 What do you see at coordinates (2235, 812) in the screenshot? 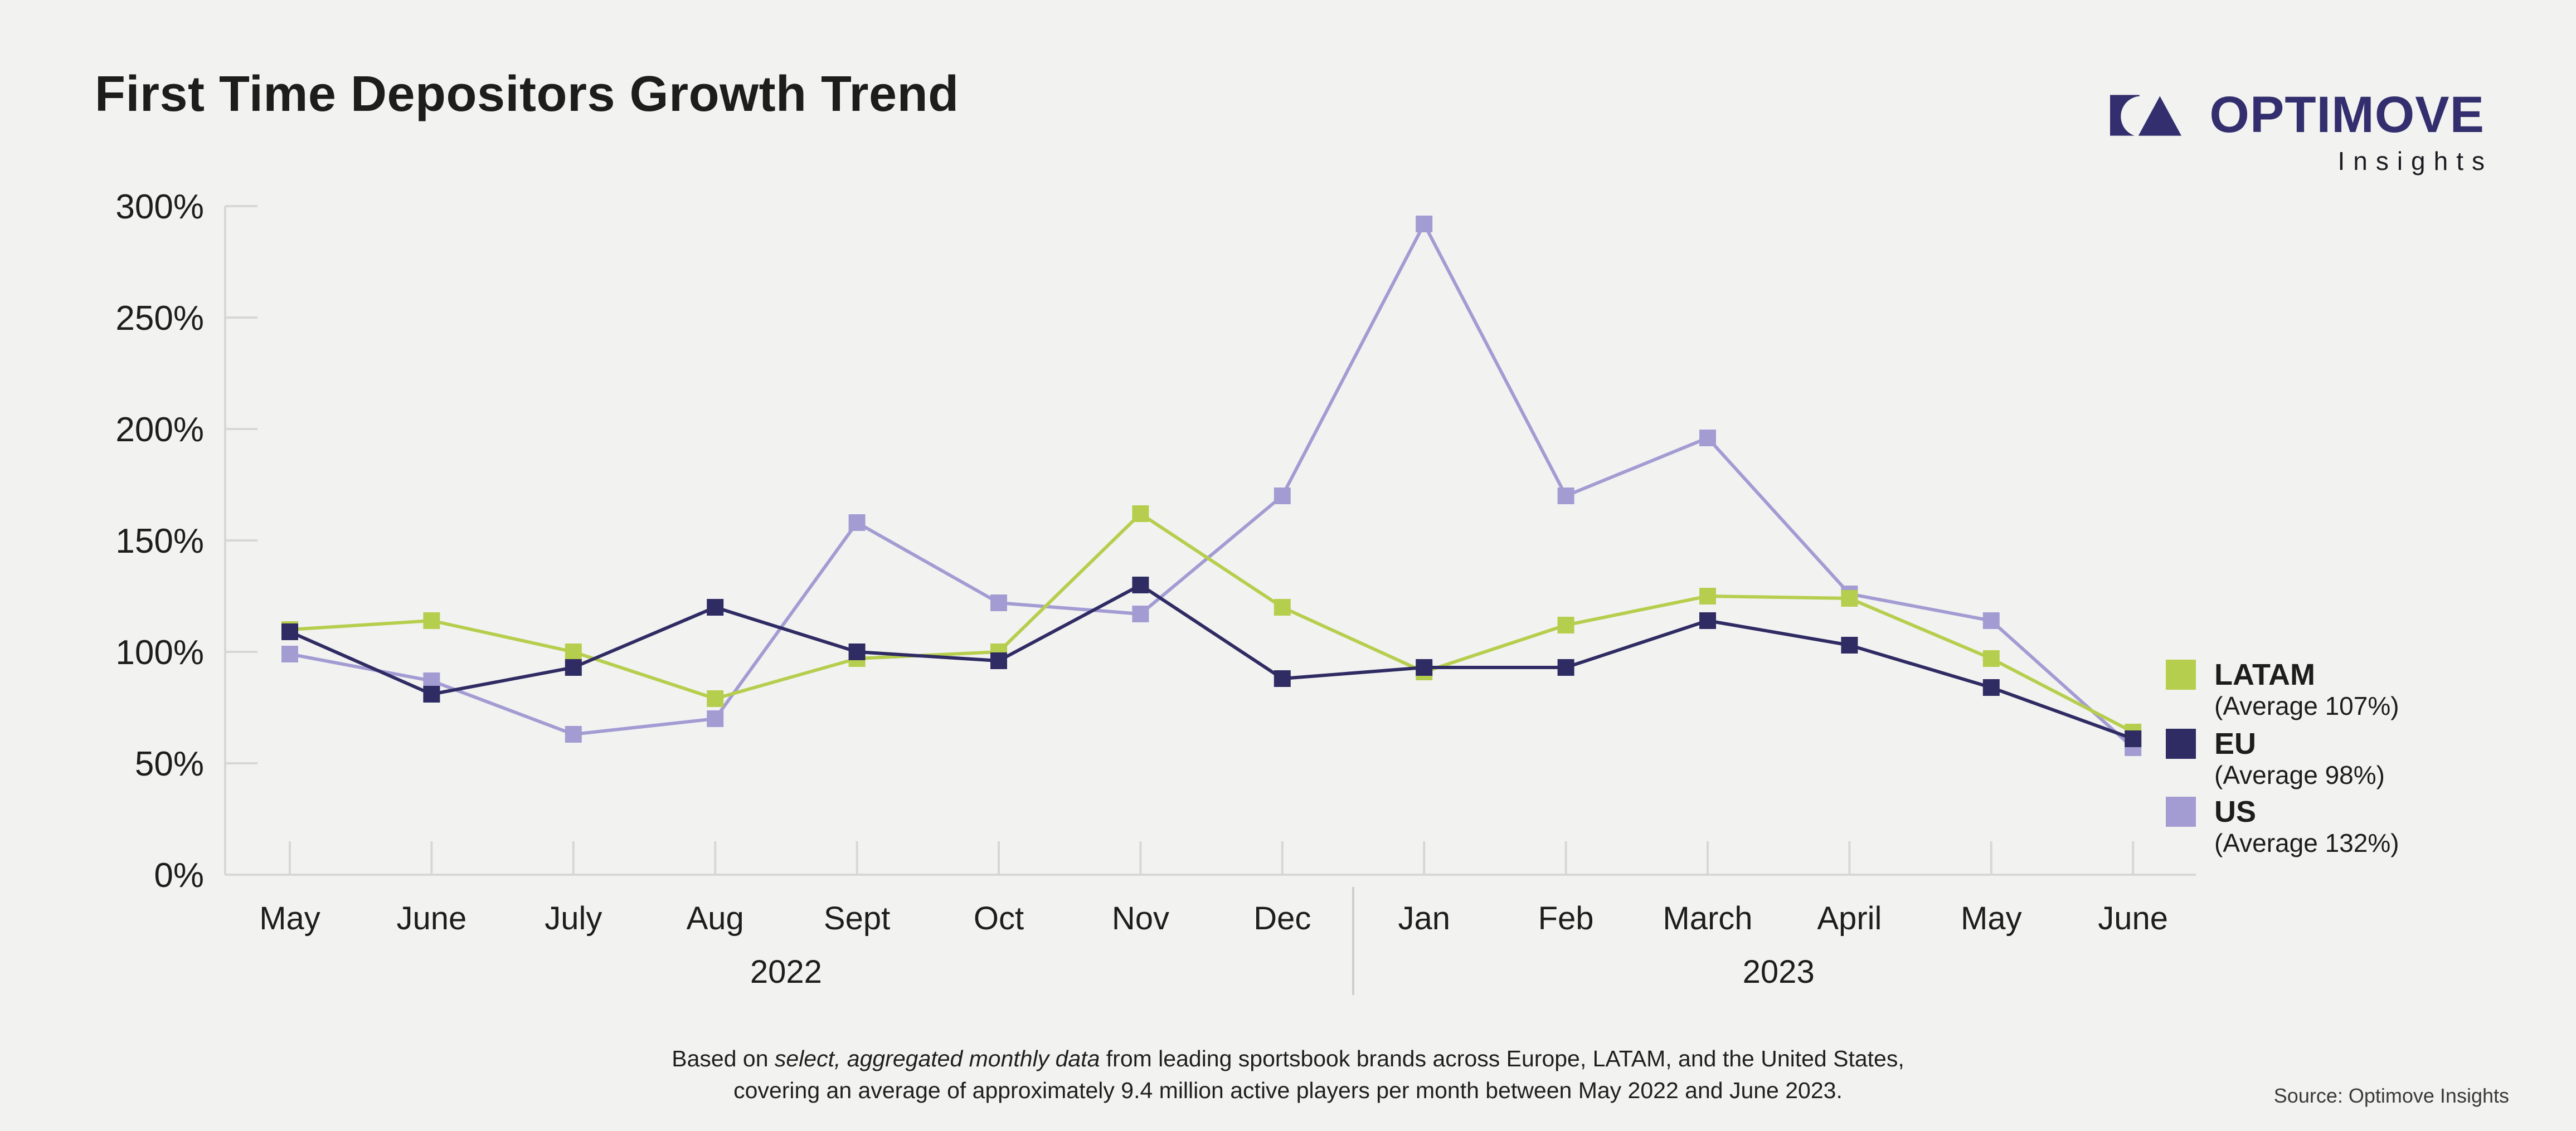
I see `legend-series-name: US` at bounding box center [2235, 812].